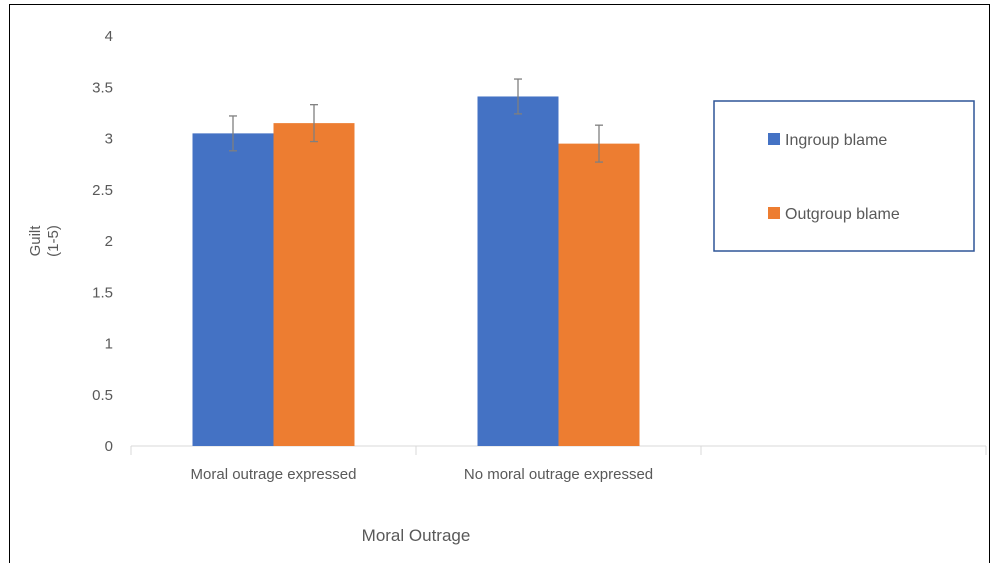 The image size is (990, 563). I want to click on y-tick-label: 0, so click(109, 446).